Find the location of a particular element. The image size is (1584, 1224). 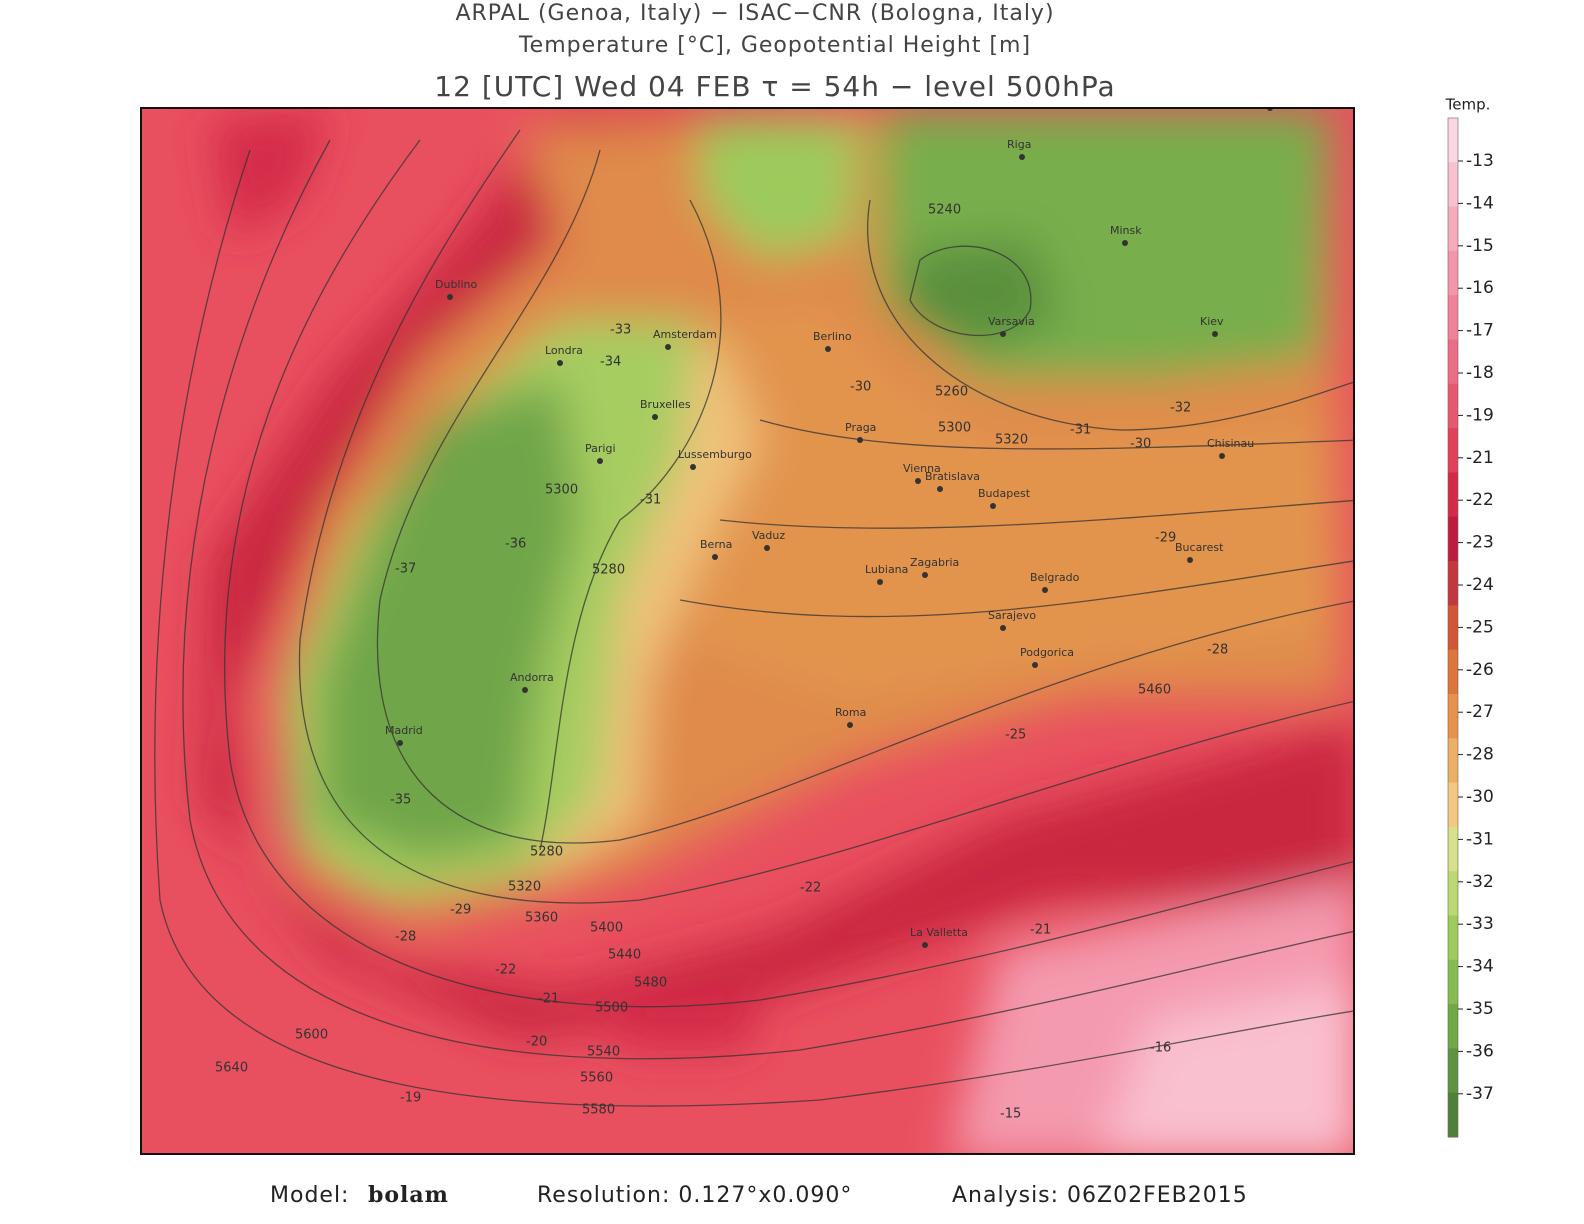

colorbar-tick-label: -34 is located at coordinates (1480, 967).